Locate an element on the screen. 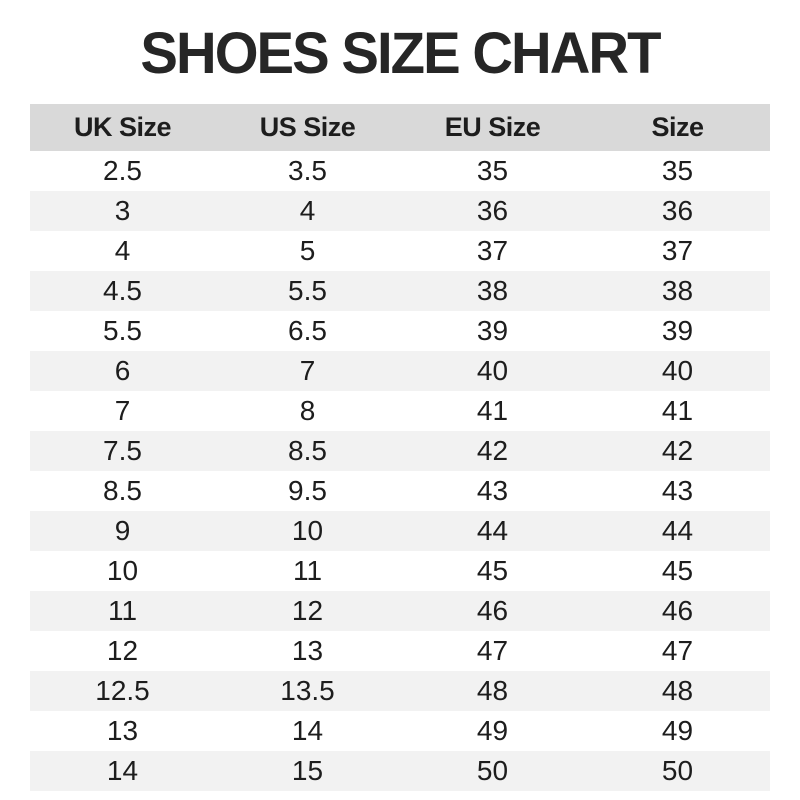  column-header: UK Size is located at coordinates (122, 127).